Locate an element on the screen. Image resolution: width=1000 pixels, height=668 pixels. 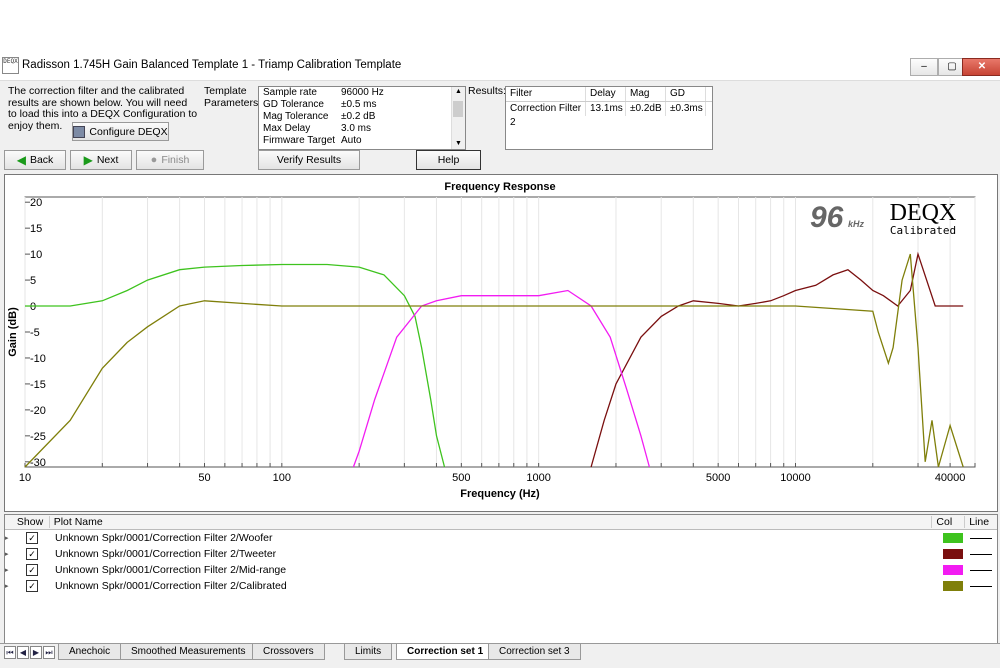
y-tick-label: 5 is located at coordinates (33, 281).